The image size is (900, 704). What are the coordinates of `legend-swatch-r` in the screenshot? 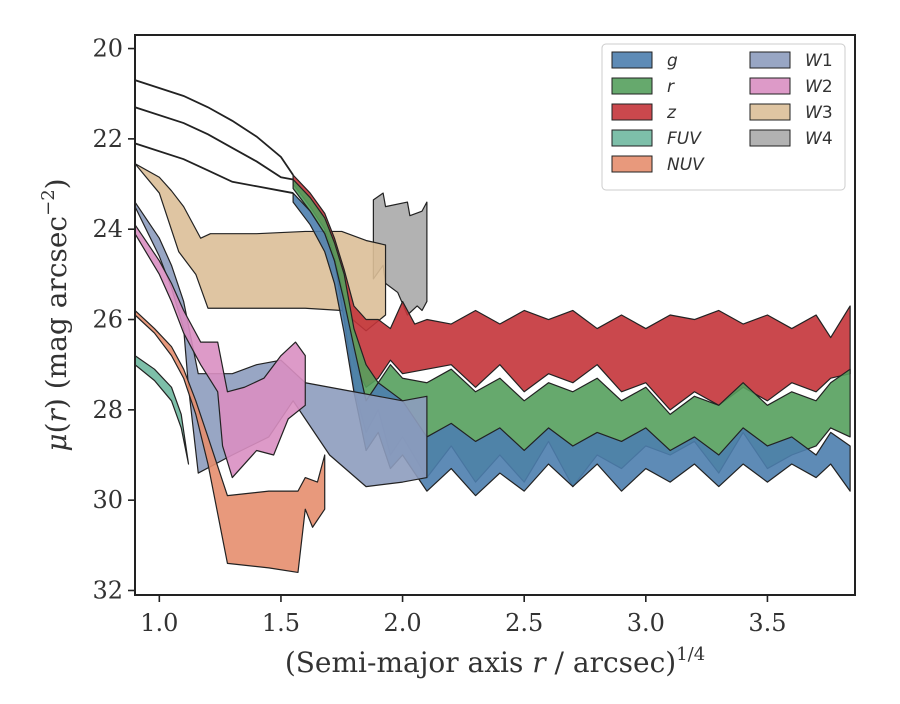 It's located at (632, 86).